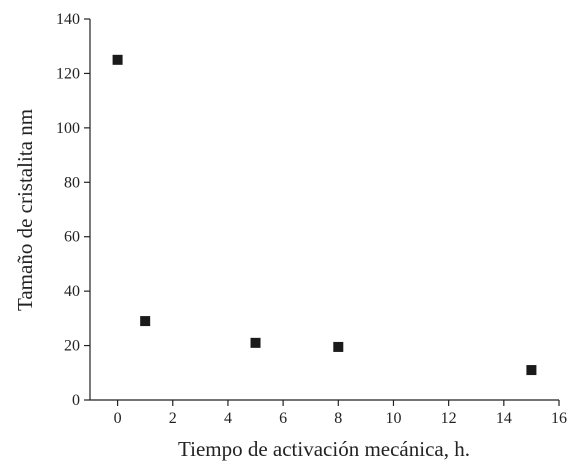  I want to click on x-tick-label: 16, so click(559, 418).